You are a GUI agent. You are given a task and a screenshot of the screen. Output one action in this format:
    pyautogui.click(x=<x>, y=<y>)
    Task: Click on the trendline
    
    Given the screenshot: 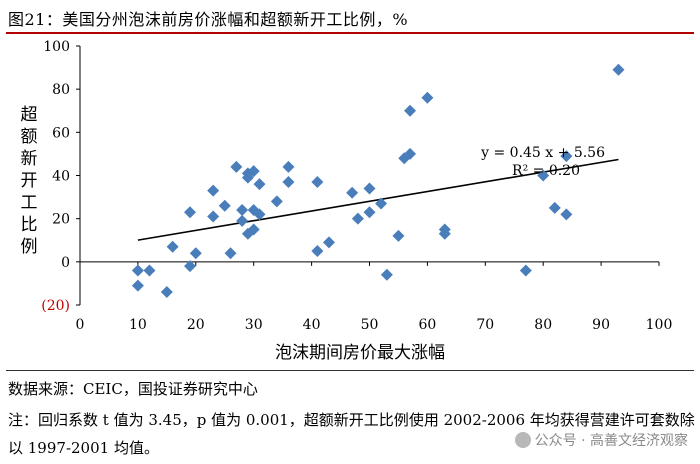 What is the action you would take?
    pyautogui.click(x=378, y=199)
    